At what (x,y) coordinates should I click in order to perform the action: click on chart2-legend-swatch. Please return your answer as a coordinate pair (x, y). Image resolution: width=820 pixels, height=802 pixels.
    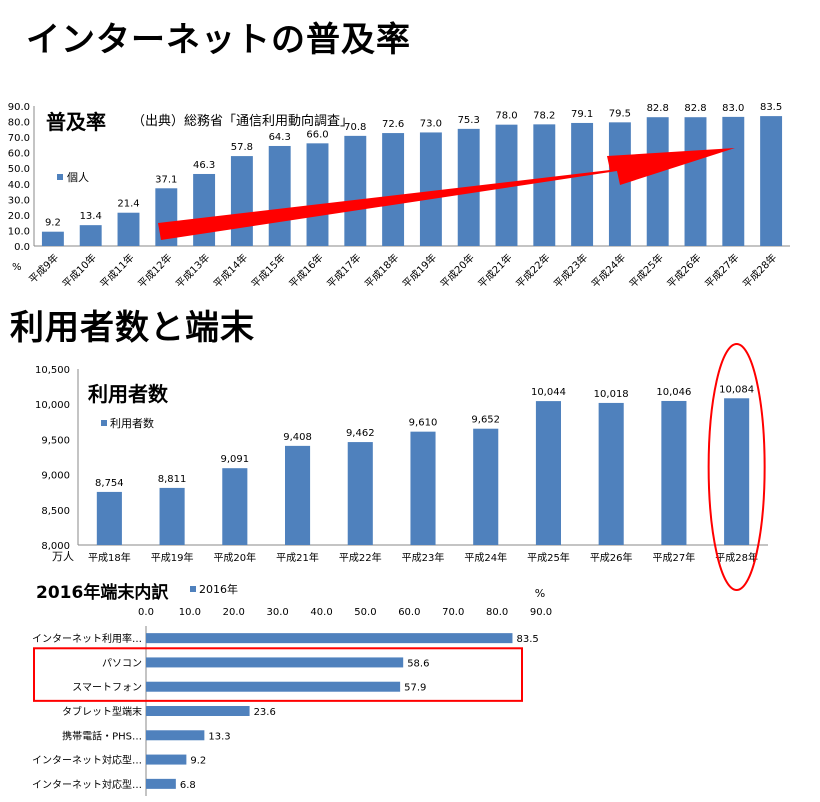
    Looking at the image, I should click on (104, 423).